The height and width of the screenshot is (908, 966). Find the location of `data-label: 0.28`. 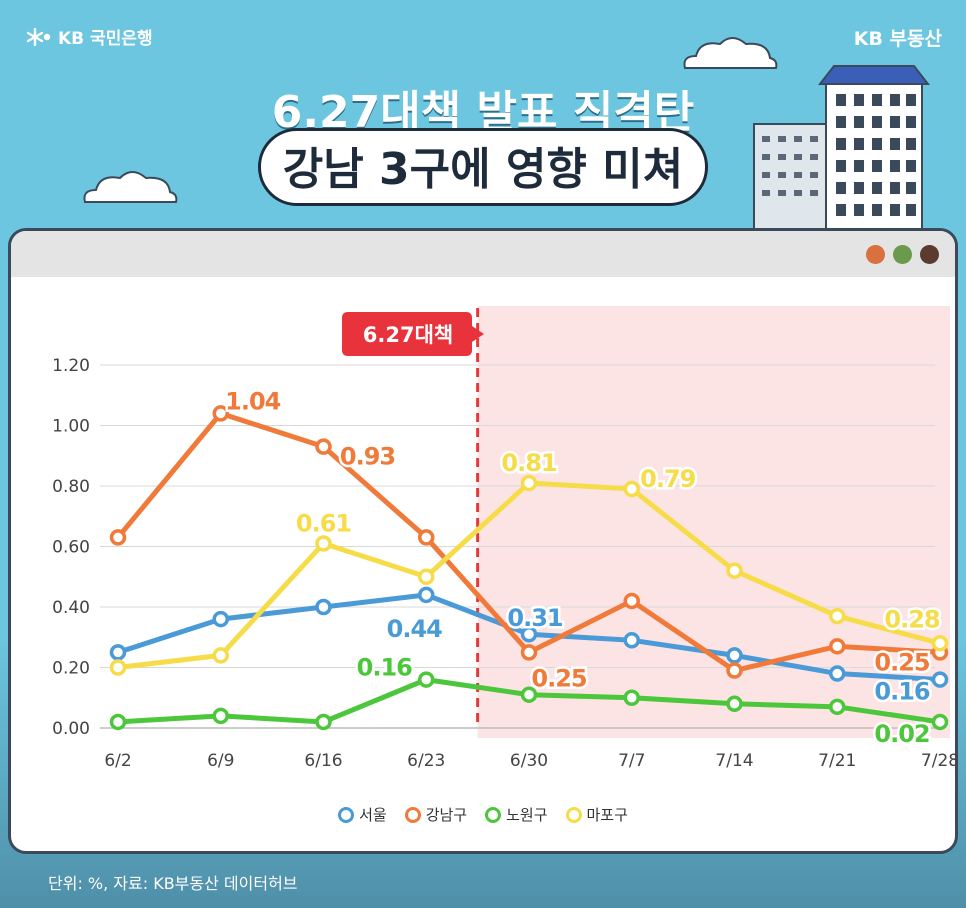

data-label: 0.28 is located at coordinates (912, 619).